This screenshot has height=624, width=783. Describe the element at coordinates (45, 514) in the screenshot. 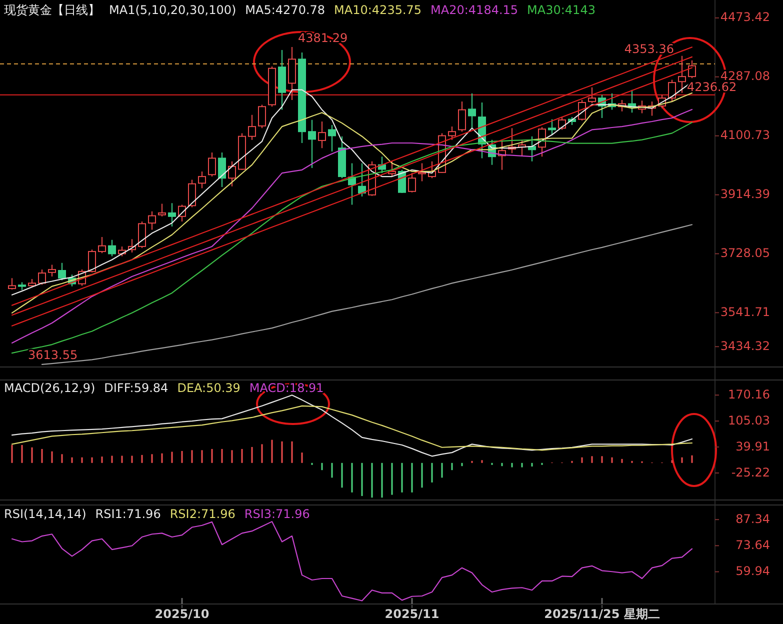

I see `annotation: RSI(14,14,14)` at that location.